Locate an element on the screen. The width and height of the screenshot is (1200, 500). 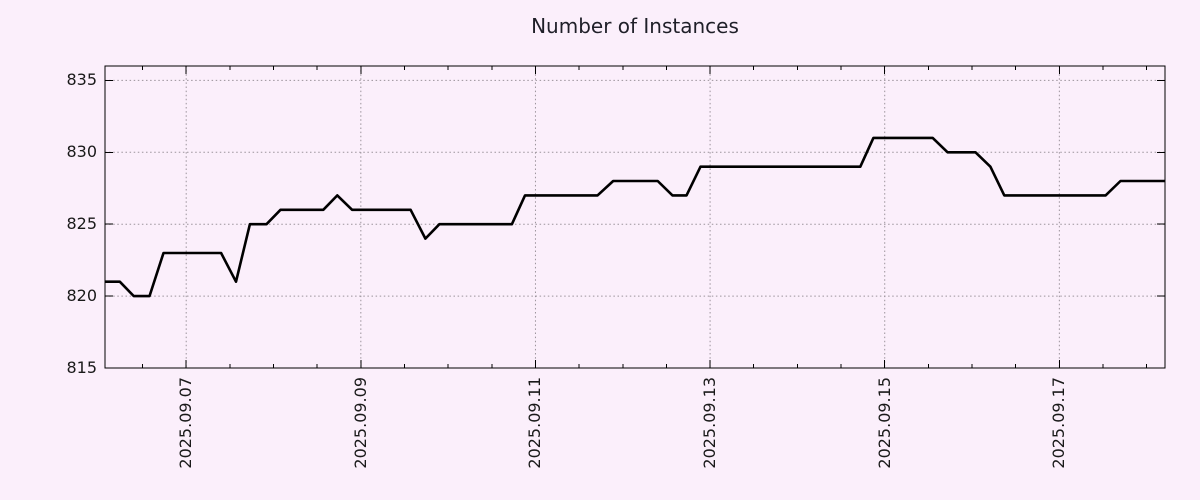
y-tick-label: 830 is located at coordinates (81, 152).